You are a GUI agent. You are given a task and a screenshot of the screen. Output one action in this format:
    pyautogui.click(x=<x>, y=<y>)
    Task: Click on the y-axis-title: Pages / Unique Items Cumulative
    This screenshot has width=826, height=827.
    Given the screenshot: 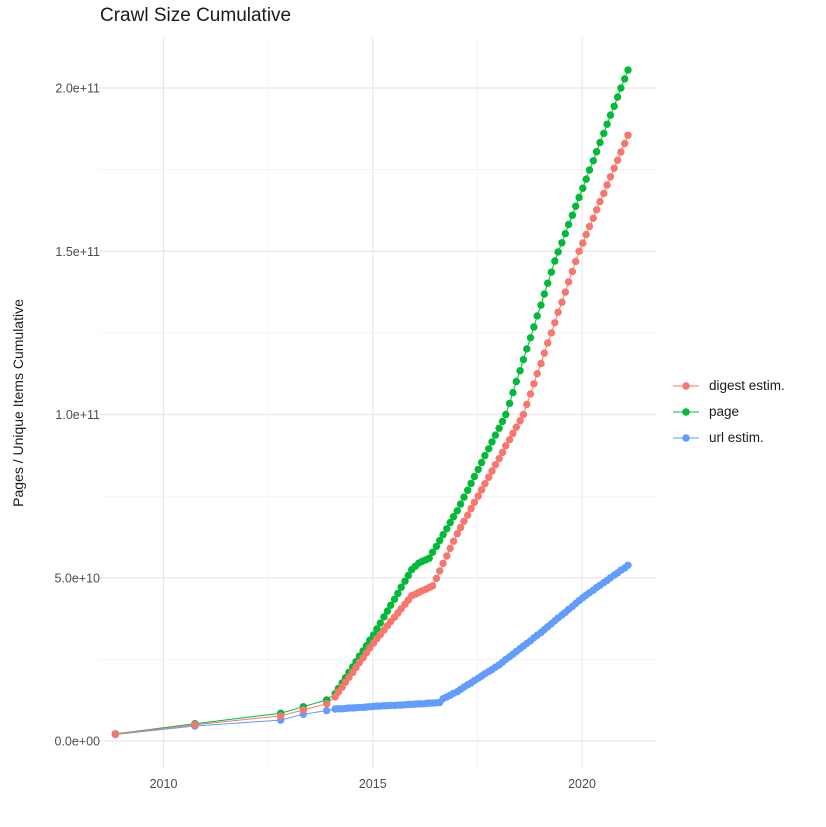 What is the action you would take?
    pyautogui.click(x=18, y=403)
    